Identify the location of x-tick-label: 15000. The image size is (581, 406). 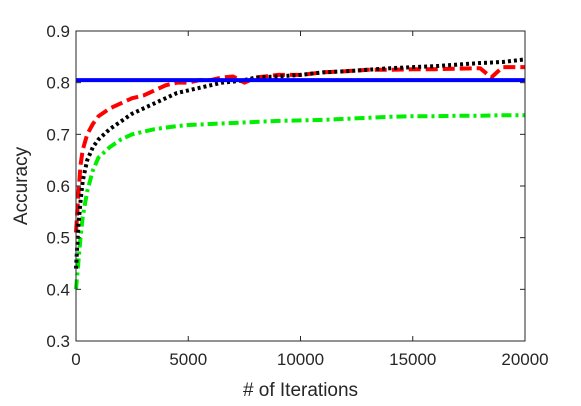
(412, 359).